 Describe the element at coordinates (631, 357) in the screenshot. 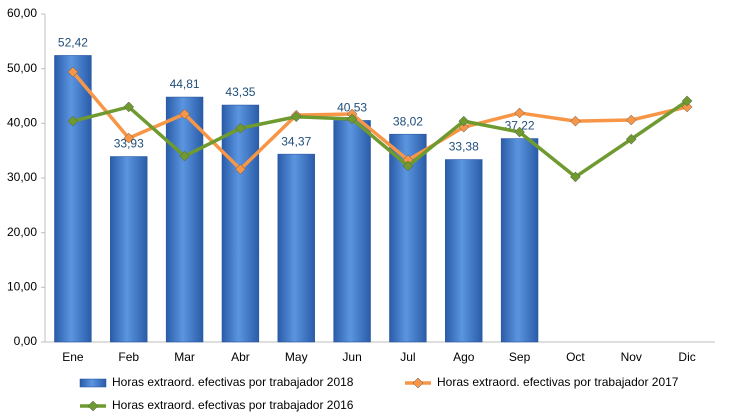

I see `x-tick-label: Nov` at that location.